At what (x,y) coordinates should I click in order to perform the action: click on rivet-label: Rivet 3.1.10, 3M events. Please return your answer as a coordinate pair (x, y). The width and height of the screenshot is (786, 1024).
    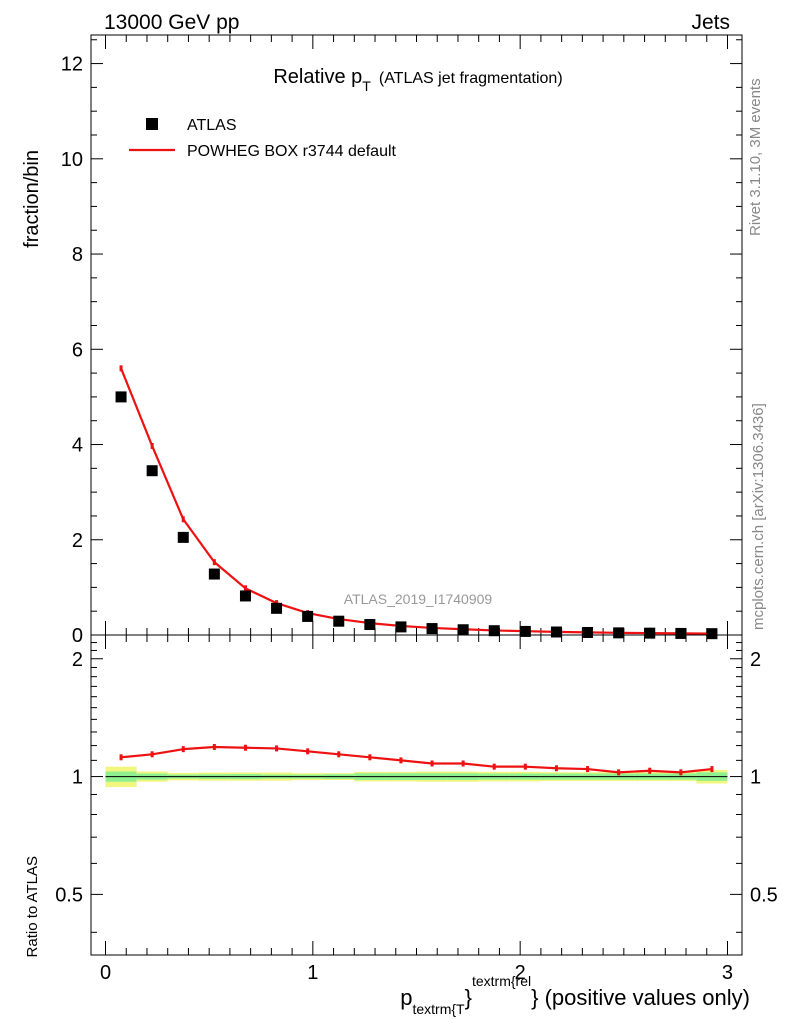
    Looking at the image, I should click on (755, 157).